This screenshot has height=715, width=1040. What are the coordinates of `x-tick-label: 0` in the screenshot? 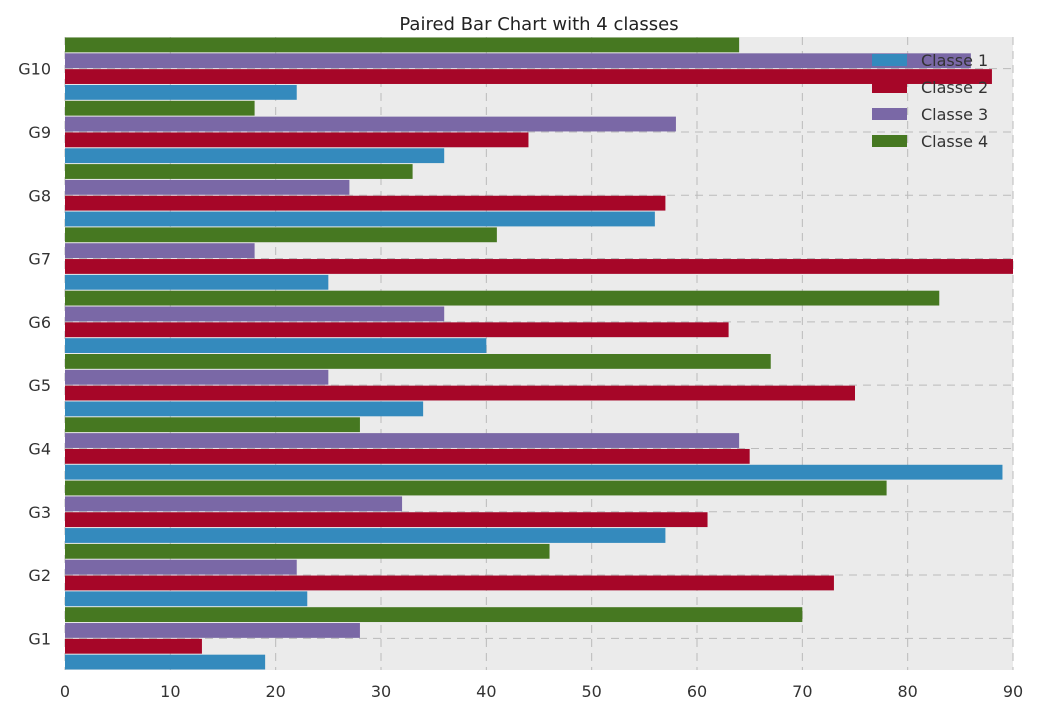 It's located at (65, 691).